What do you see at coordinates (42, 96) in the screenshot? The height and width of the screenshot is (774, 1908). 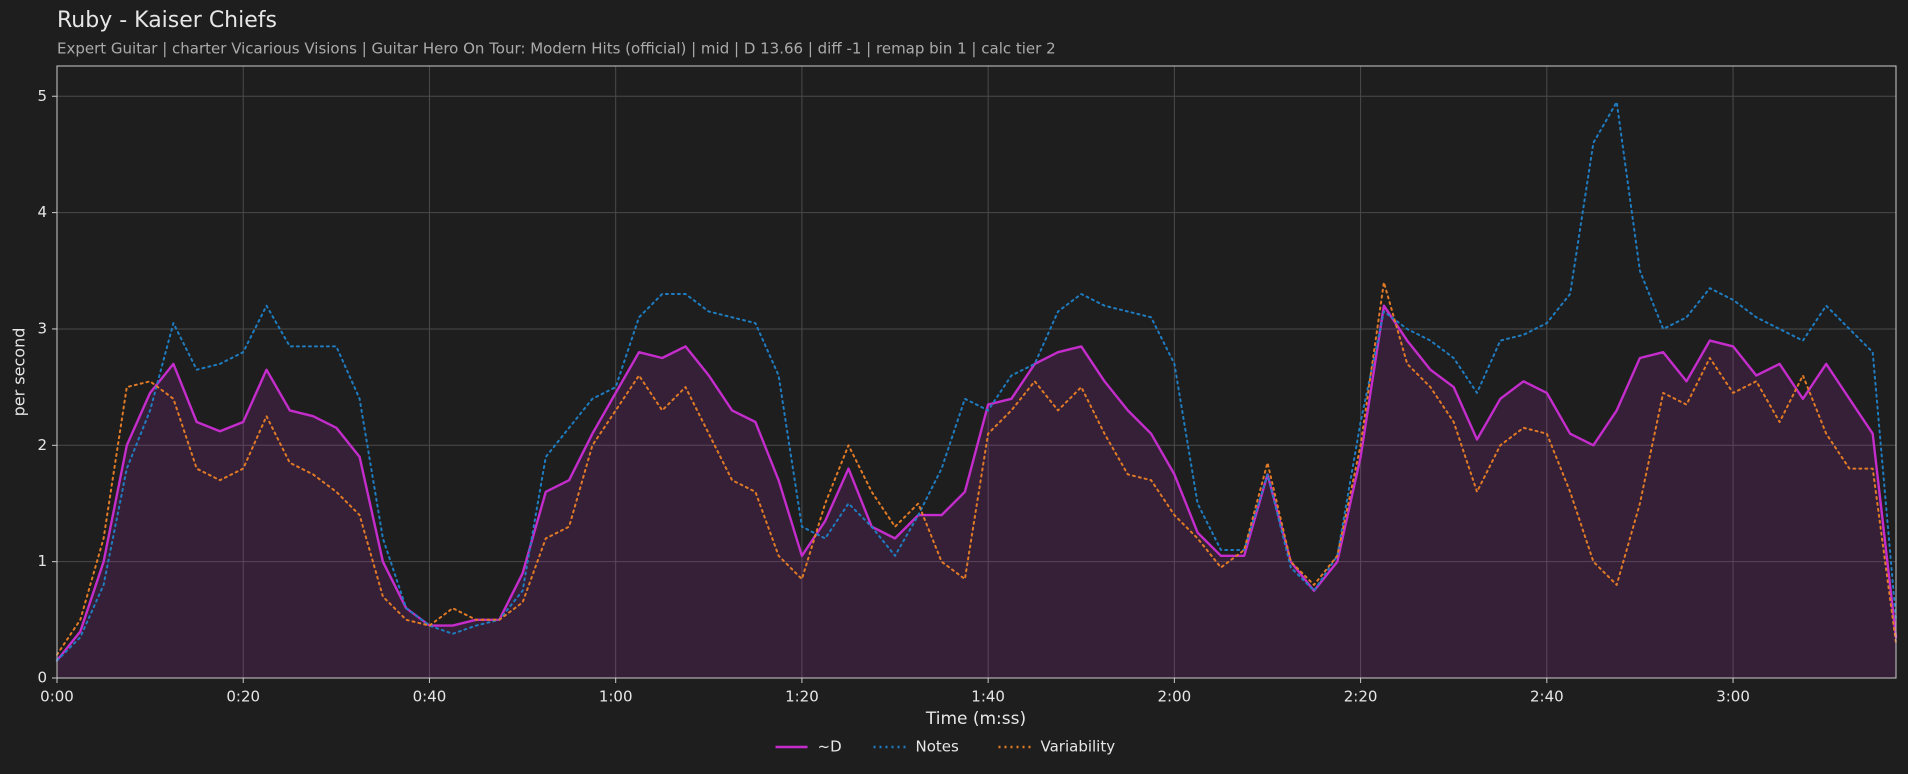 I see `y-tick-label: 5` at bounding box center [42, 96].